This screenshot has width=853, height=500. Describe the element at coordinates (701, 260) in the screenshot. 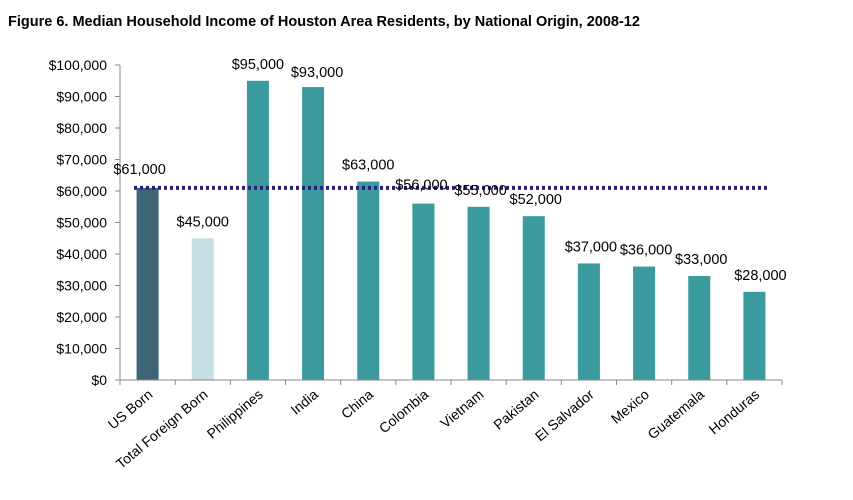

I see `data-label: $33,000` at that location.